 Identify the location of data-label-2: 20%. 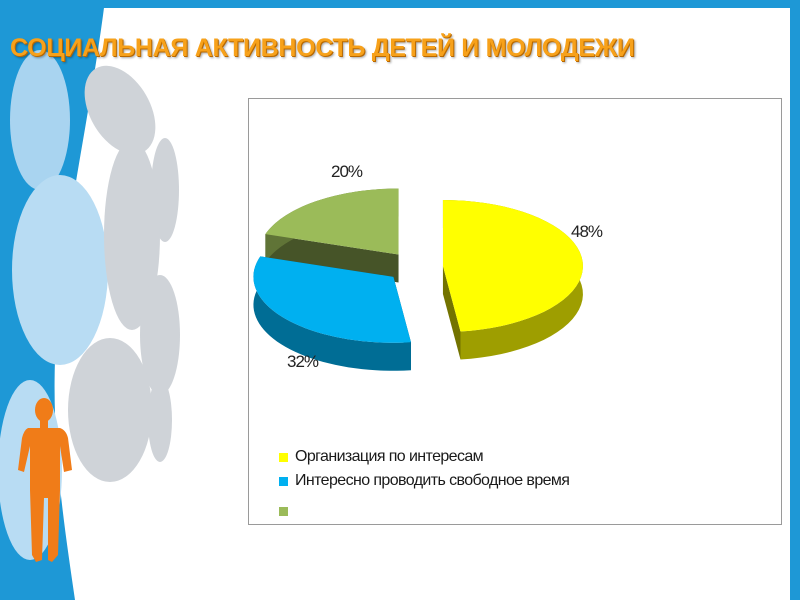
(347, 171).